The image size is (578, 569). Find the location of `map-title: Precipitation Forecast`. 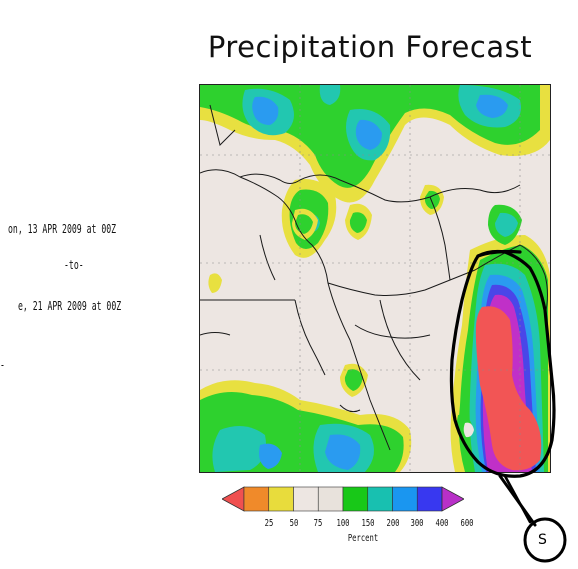

map-title: Precipitation Forecast is located at coordinates (370, 47).